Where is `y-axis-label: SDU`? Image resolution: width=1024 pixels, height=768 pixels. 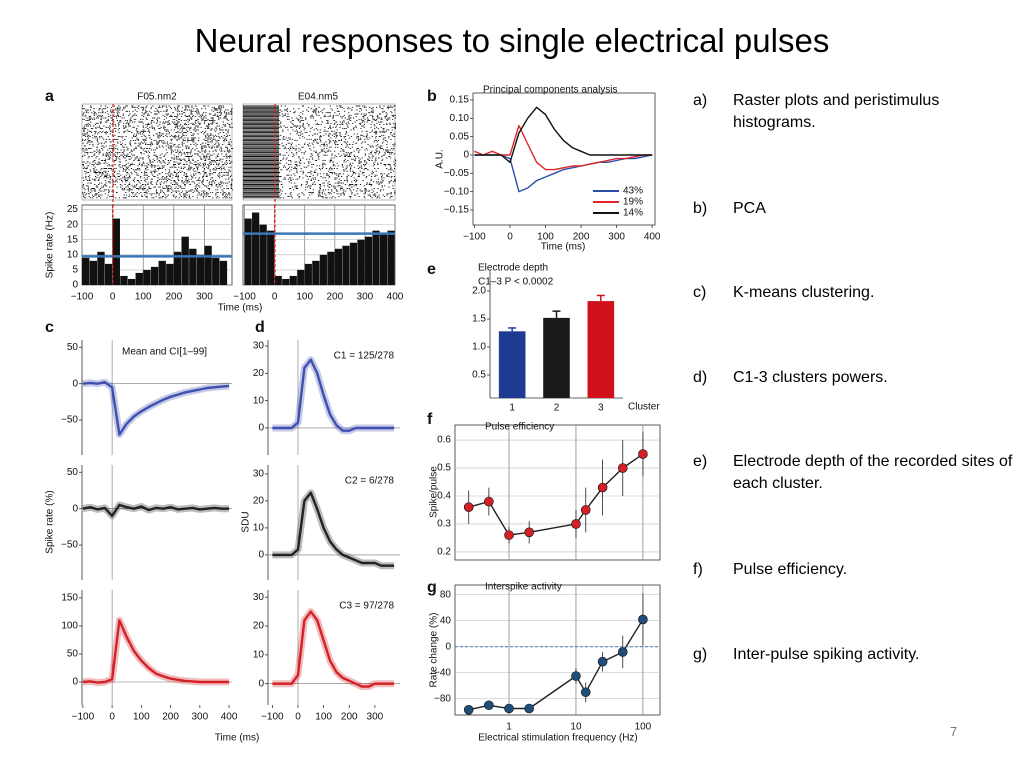 y-axis-label: SDU is located at coordinates (246, 521).